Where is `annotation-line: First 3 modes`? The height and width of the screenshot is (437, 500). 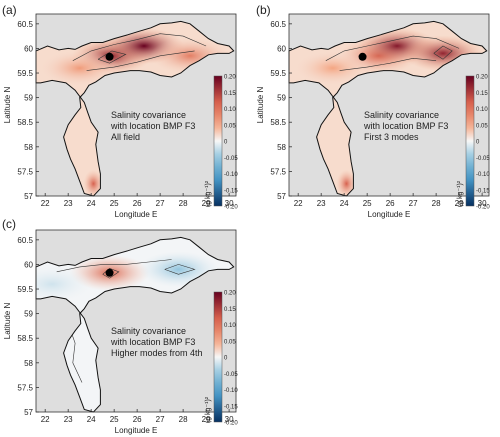
annotation-line: First 3 modes is located at coordinates (391, 137).